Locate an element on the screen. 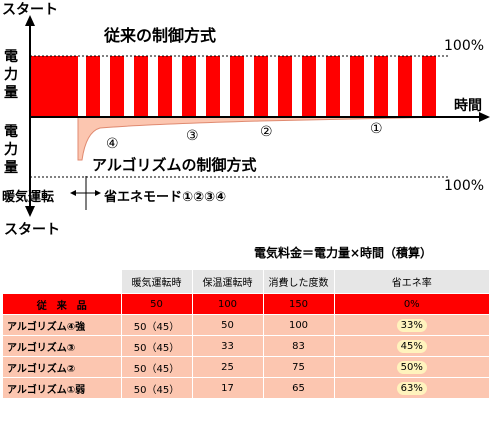 This screenshot has height=422, width=491. table-header-keep: 保温運転時 is located at coordinates (227, 281).